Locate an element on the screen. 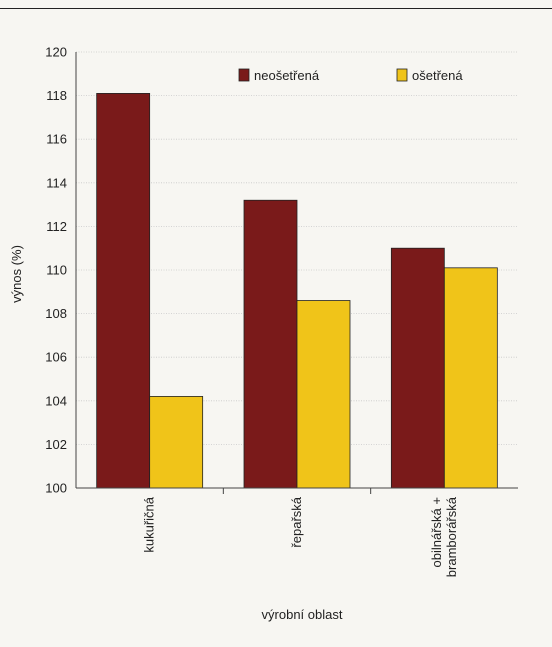  x-tick-label-line: obilnářská + is located at coordinates (436, 532).